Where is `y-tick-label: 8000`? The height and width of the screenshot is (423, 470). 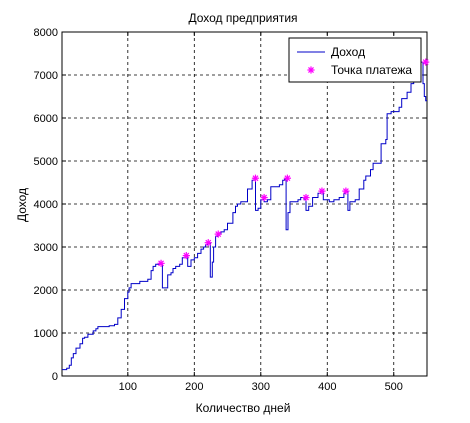
y-tick-label: 8000 is located at coordinates (46, 33).